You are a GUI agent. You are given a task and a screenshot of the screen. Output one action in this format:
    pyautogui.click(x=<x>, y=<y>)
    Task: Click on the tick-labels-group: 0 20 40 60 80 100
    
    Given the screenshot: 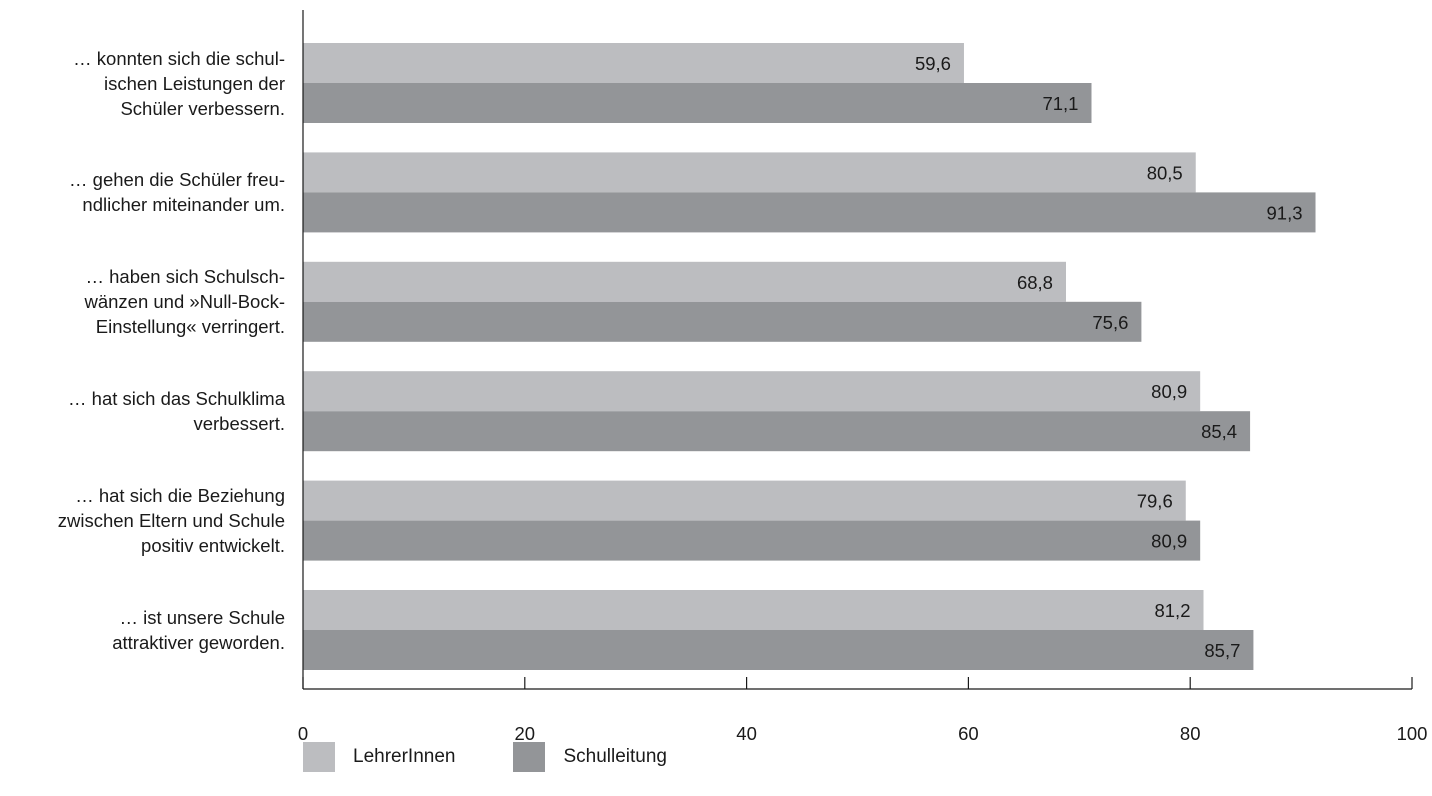 What is the action you would take?
    pyautogui.click(x=863, y=733)
    